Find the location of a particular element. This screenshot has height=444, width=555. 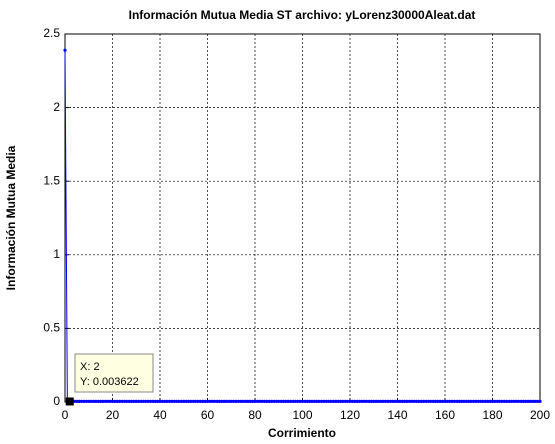

y-tick-label: 0.5 is located at coordinates (51, 328).